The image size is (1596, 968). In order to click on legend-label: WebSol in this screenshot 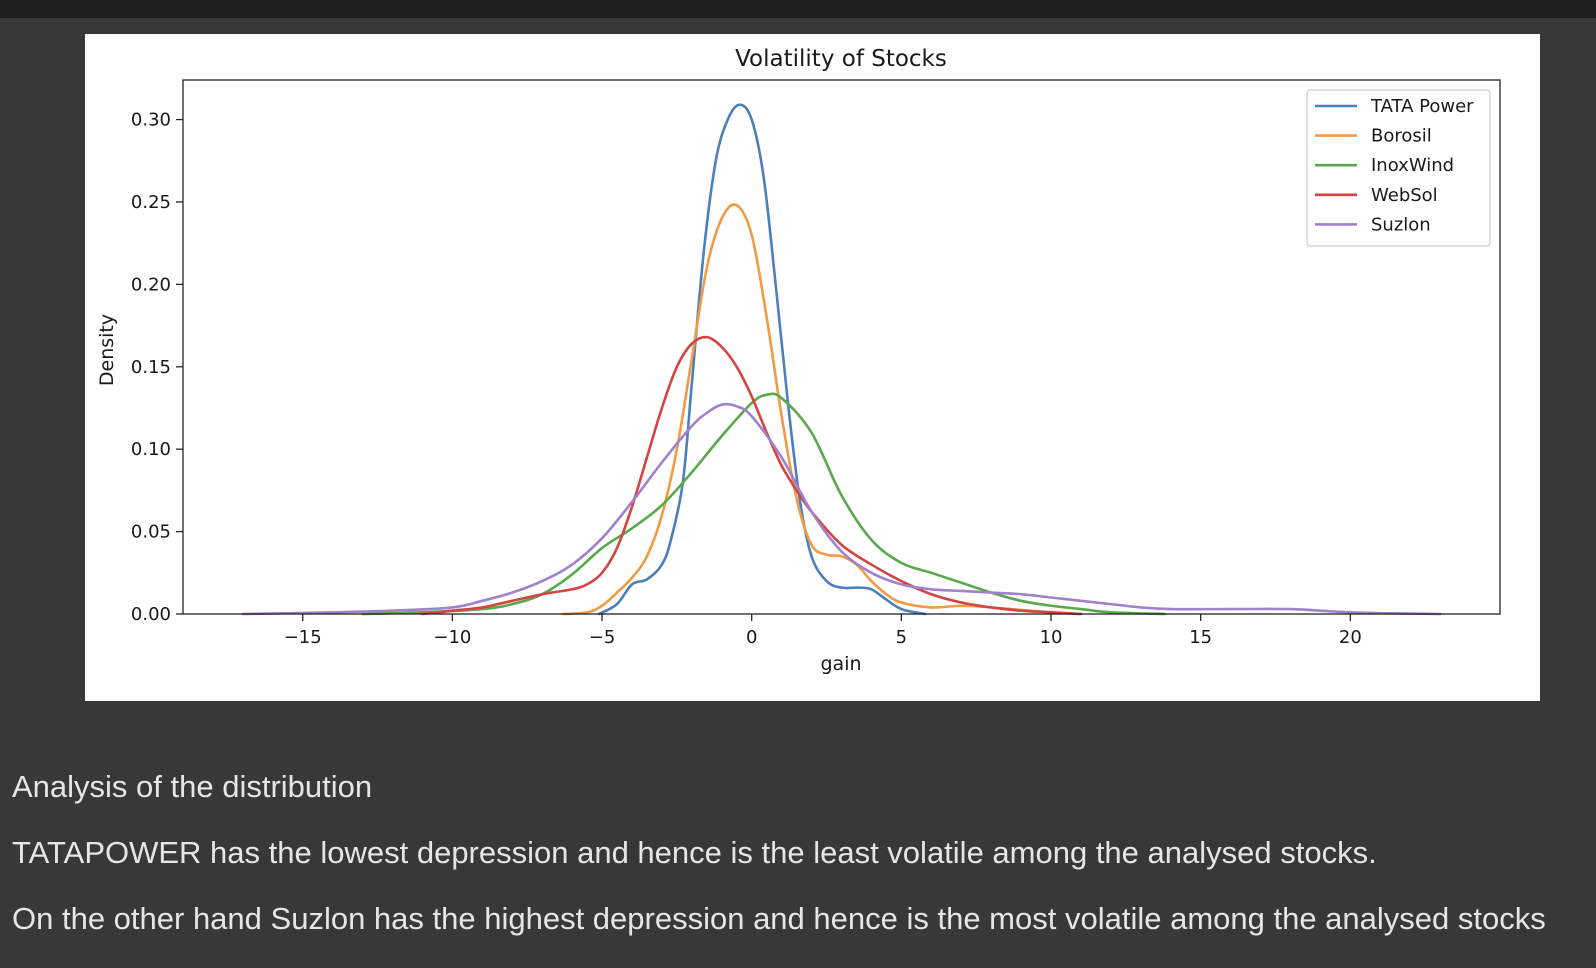, I will do `click(1404, 195)`.